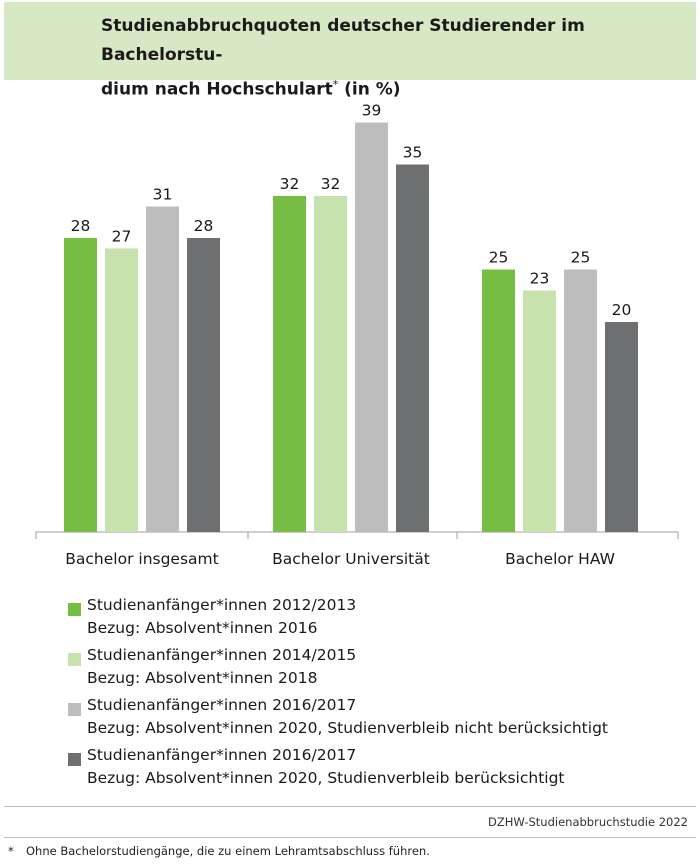  I want to click on legend-series-note-2: Bezug: Absolvent*innen 2018, so click(202, 678).